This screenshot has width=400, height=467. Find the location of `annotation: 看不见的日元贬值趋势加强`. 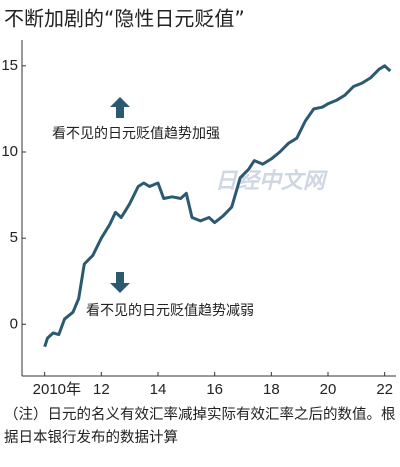

annotation: 看不见的日元贬值趋势加强 is located at coordinates (136, 134).